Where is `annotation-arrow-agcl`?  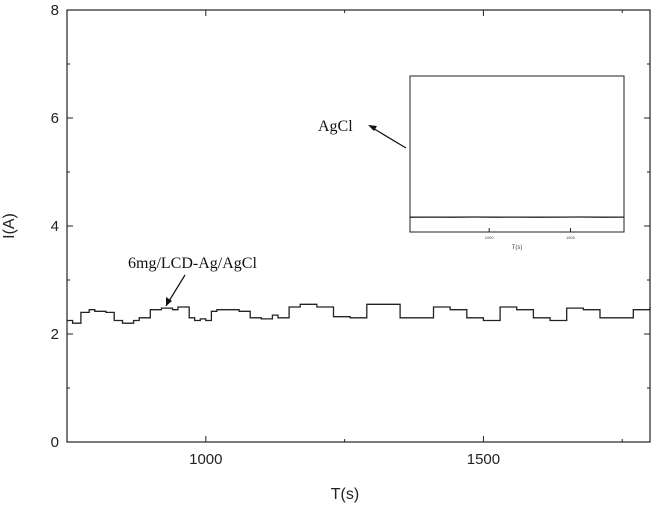 annotation-arrow-agcl is located at coordinates (388, 137).